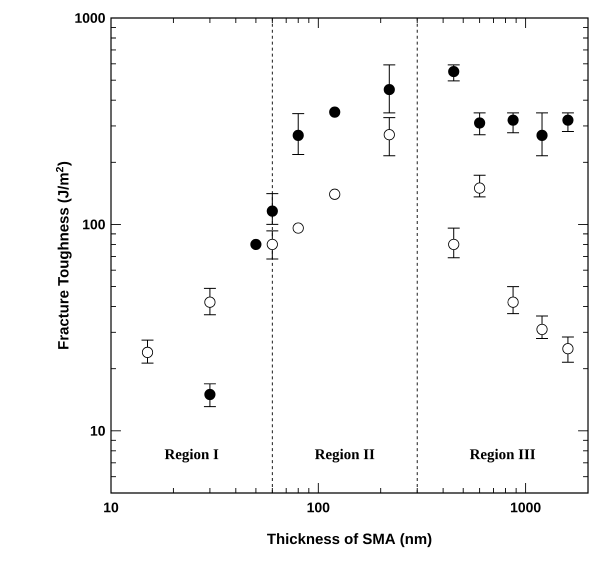 Image resolution: width=590 pixels, height=563 pixels. What do you see at coordinates (349, 540) in the screenshot?
I see `x-axis-title: Thickness of SMA (nm)` at bounding box center [349, 540].